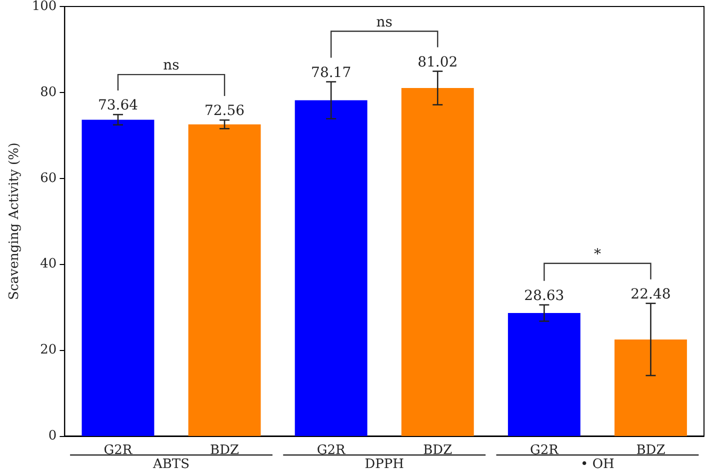 This screenshot has height=474, width=708. What do you see at coordinates (224, 111) in the screenshot?
I see `data-label: 72.56` at bounding box center [224, 111].